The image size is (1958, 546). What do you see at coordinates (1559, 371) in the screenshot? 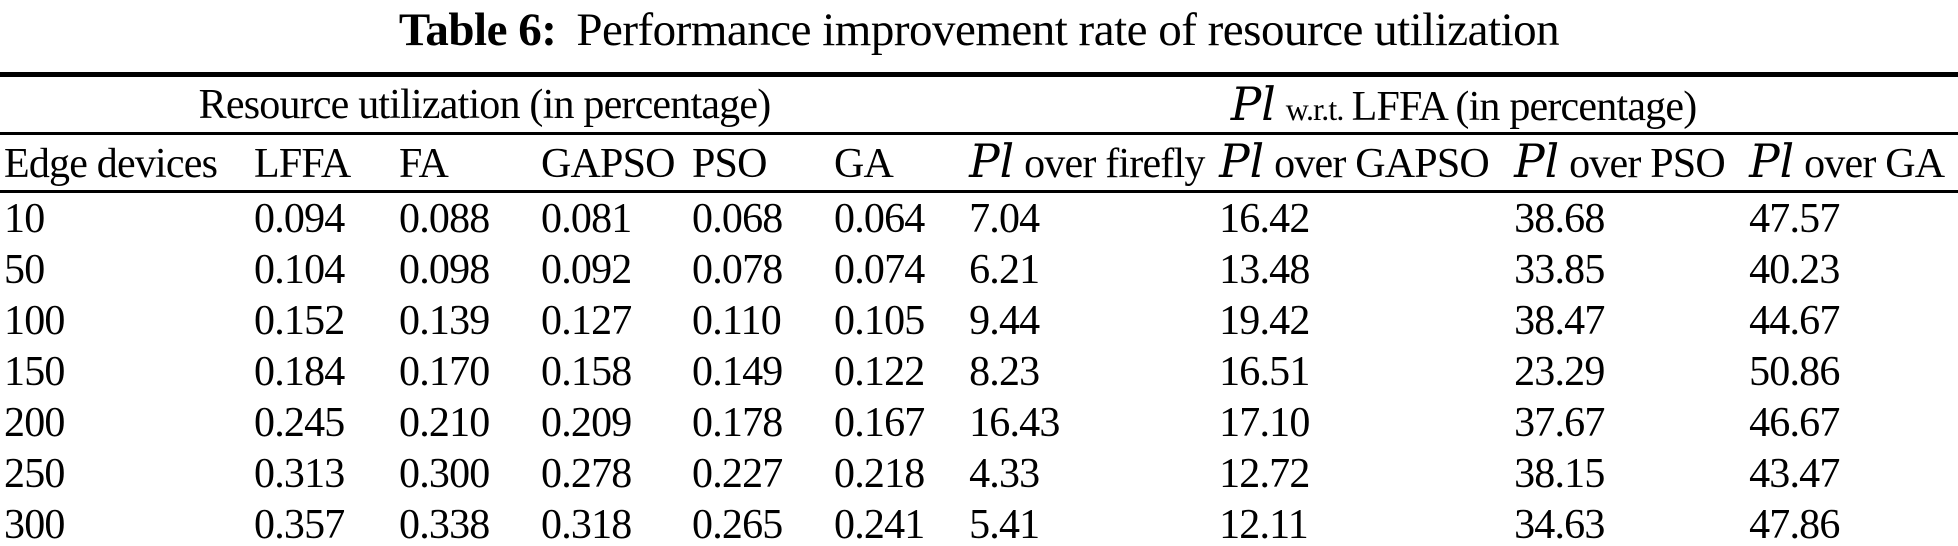
I see `table-cell: 23.29` at bounding box center [1559, 371].